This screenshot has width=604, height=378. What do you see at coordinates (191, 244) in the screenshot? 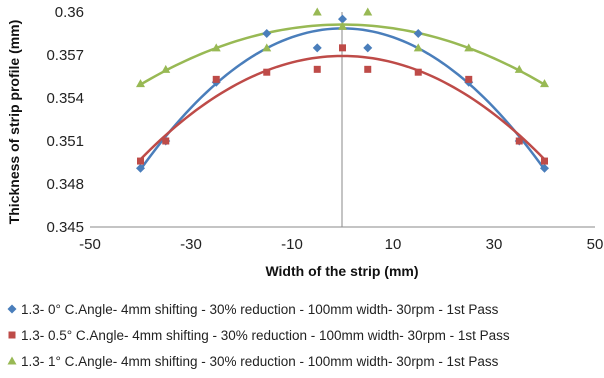
I see `x-tick-label: -30` at bounding box center [191, 244].